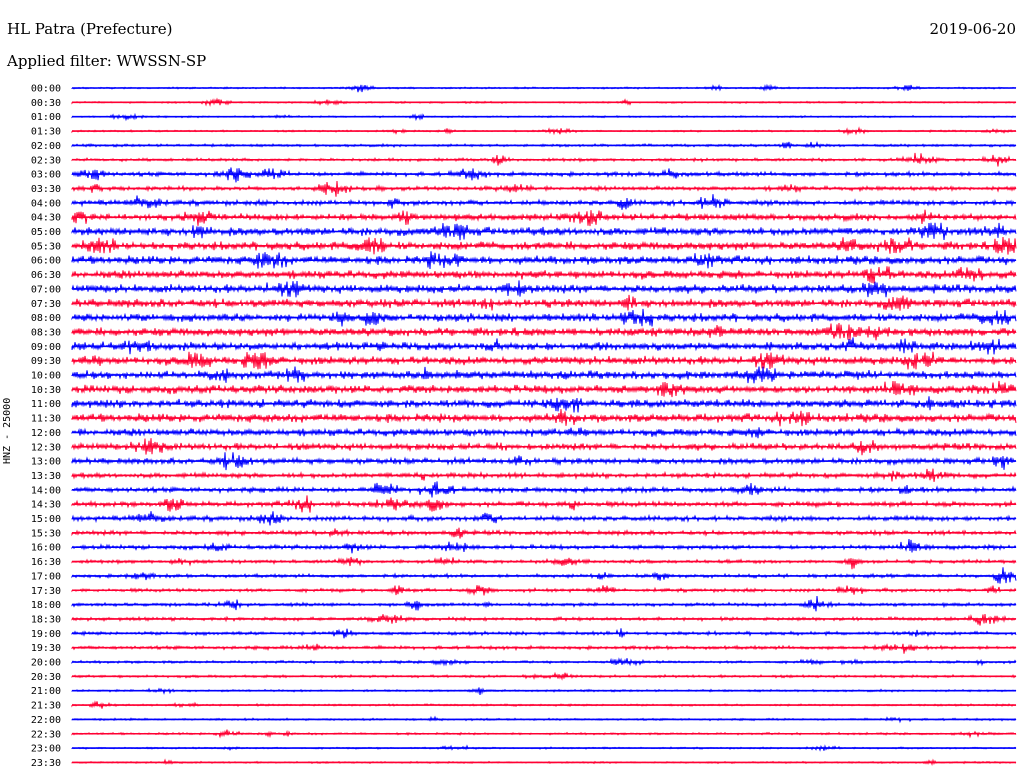  Describe the element at coordinates (46, 619) in the screenshot. I see `time-tick-label: 18:30` at that location.